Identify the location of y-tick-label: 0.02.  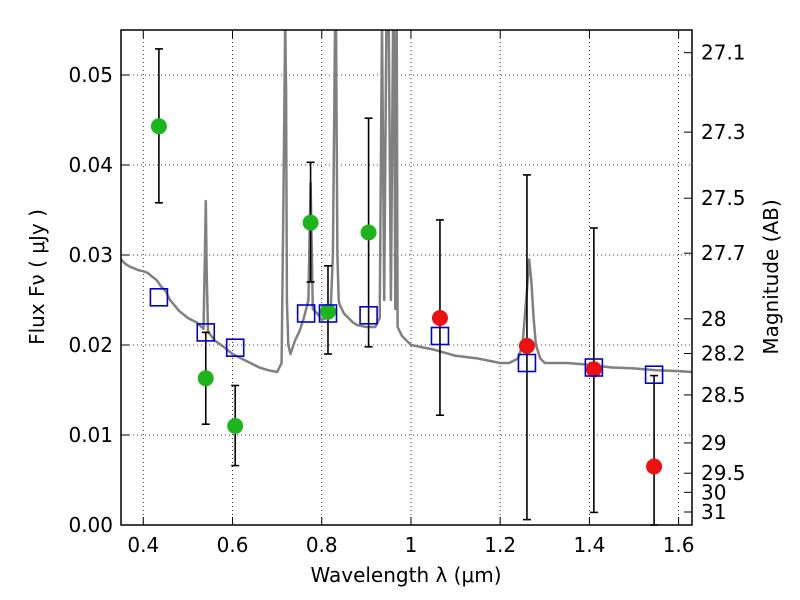
(90, 345).